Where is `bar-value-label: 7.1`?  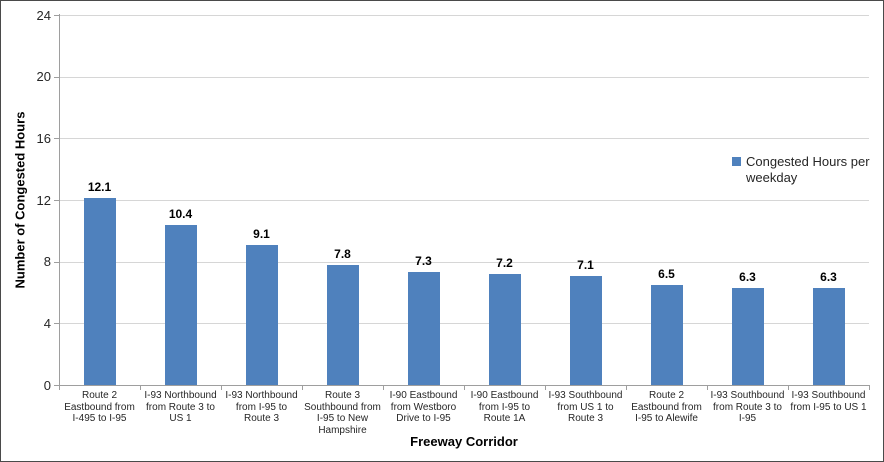 bar-value-label: 7.1 is located at coordinates (585, 265).